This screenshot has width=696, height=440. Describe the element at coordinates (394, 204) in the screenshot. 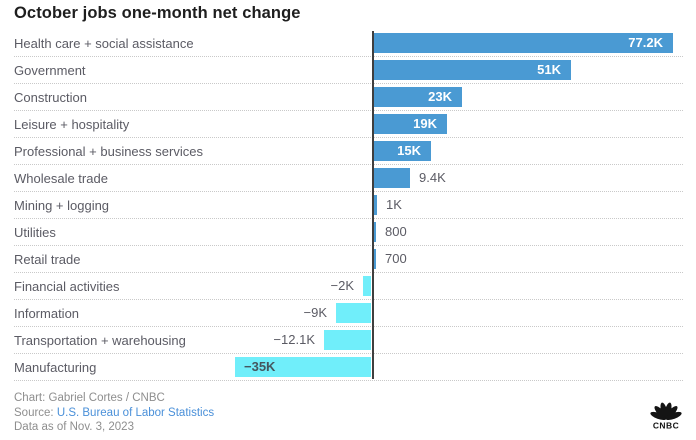

I see `value-label: 1K` at that location.